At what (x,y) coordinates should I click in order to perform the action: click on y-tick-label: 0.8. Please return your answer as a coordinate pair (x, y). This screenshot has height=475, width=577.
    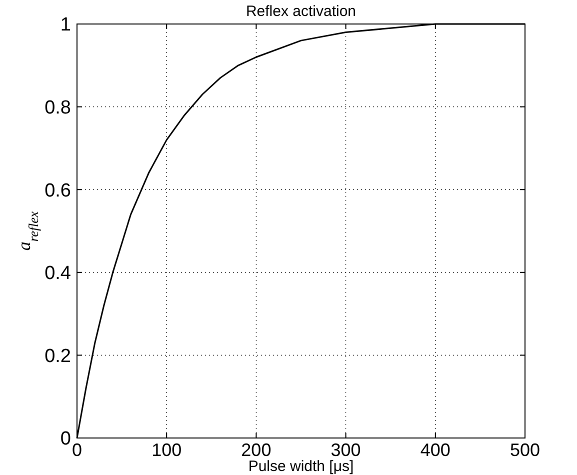
    Looking at the image, I should click on (57, 107).